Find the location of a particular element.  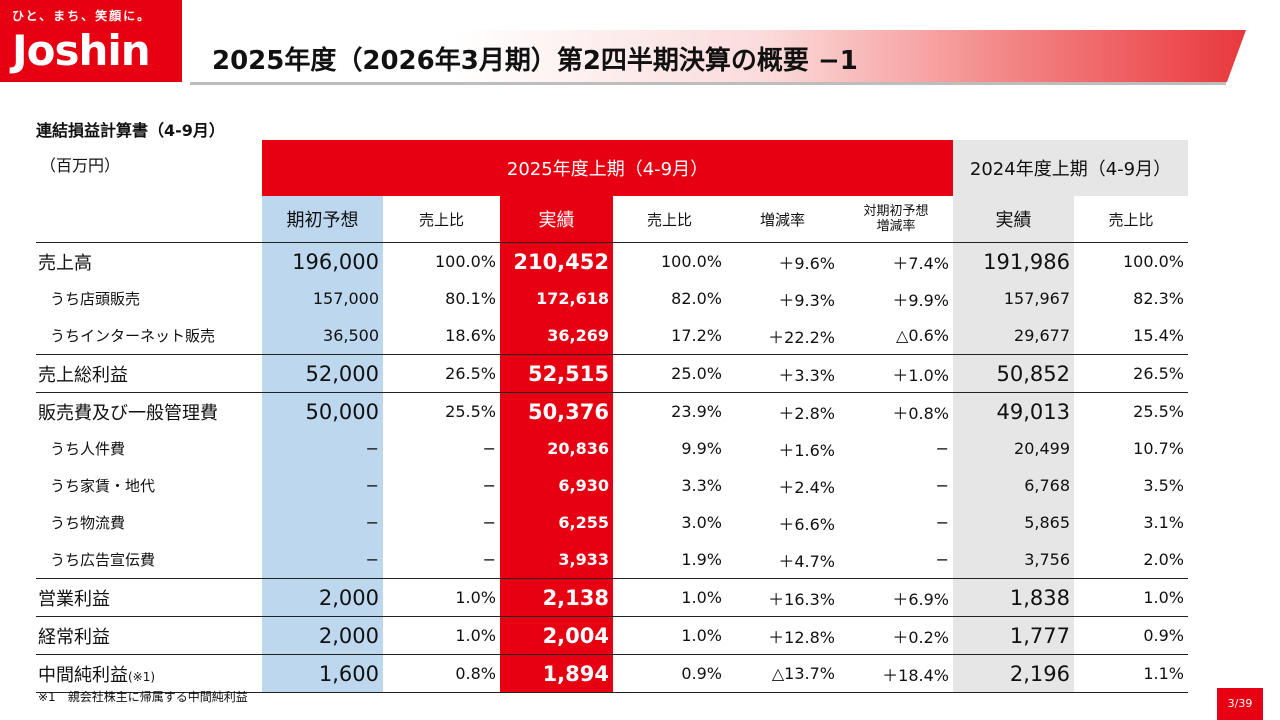

row-label: うち店頭販売 is located at coordinates (95, 299).